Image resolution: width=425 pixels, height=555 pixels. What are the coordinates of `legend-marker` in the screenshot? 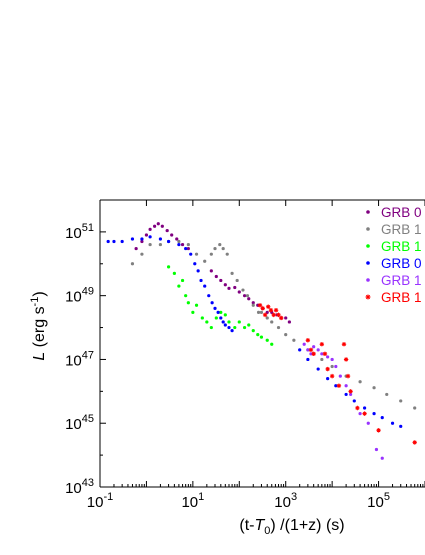 It's located at (368, 280).